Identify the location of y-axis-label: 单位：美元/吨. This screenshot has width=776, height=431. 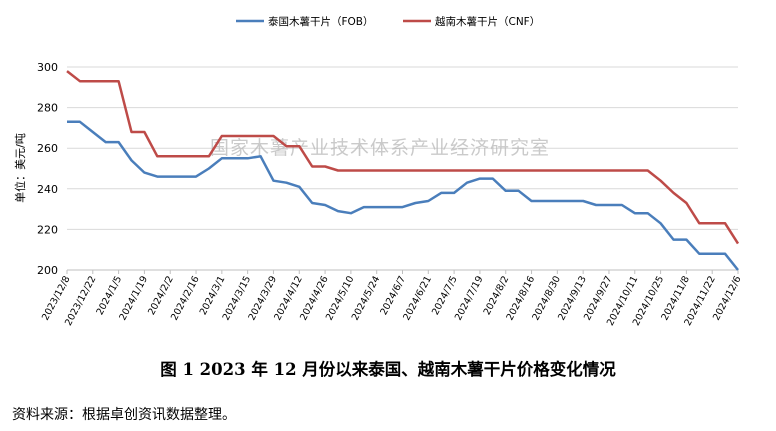
(20, 168).